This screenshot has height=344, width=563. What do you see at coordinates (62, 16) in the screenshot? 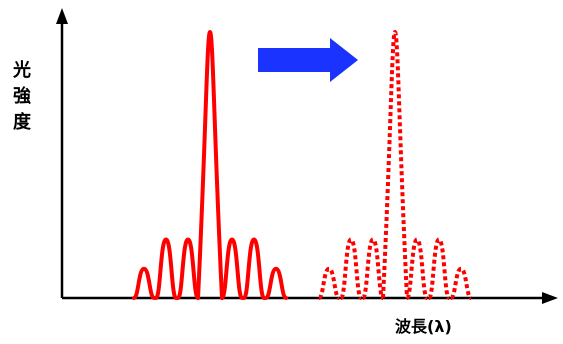
I see `y-axis-arrowhead` at bounding box center [62, 16].